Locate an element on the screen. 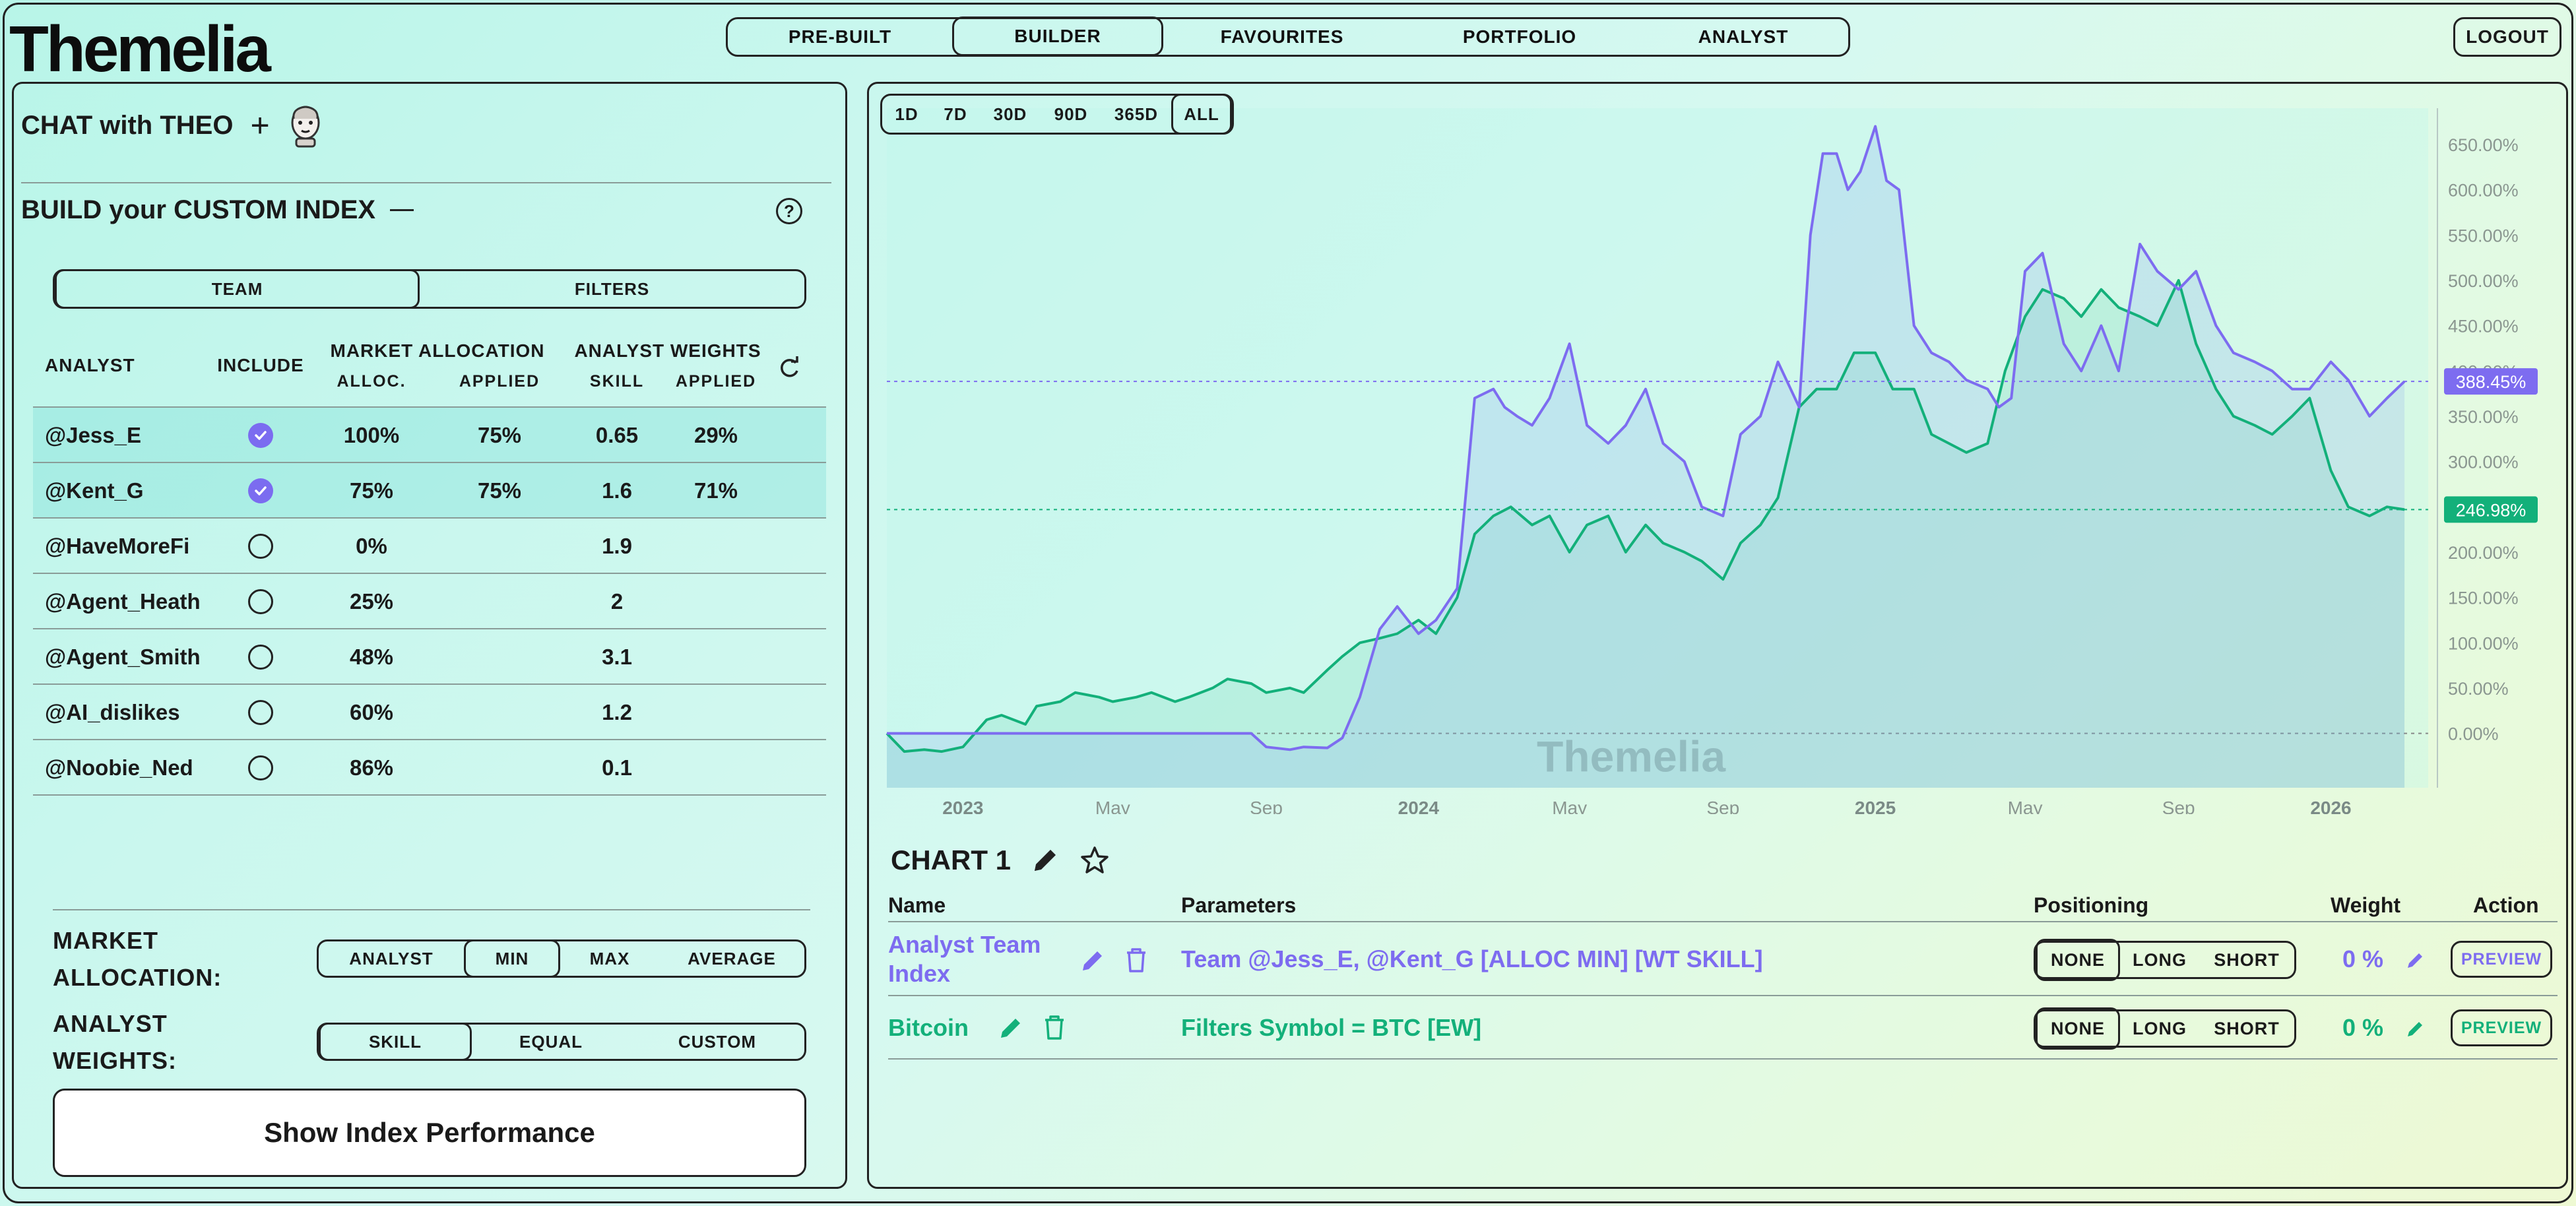 Image resolution: width=2576 pixels, height=1206 pixels. alloc-applied-value is located at coordinates (499, 768).